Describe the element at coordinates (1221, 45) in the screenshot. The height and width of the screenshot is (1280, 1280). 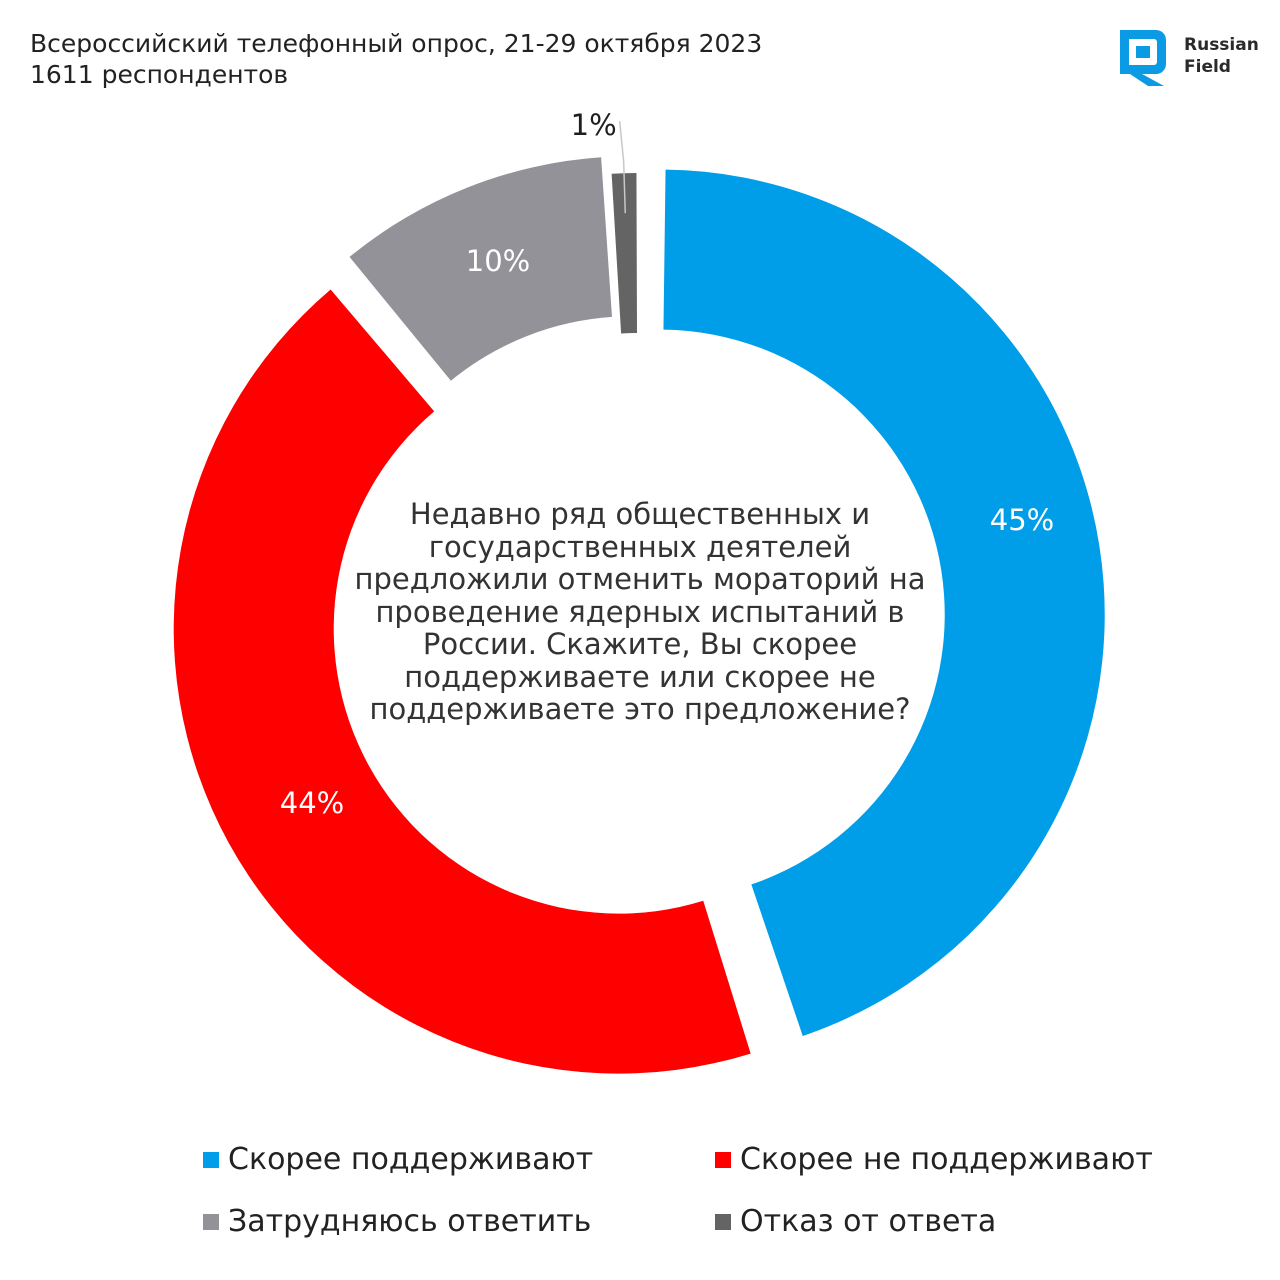
I see `logo-text-line1: Russian` at that location.